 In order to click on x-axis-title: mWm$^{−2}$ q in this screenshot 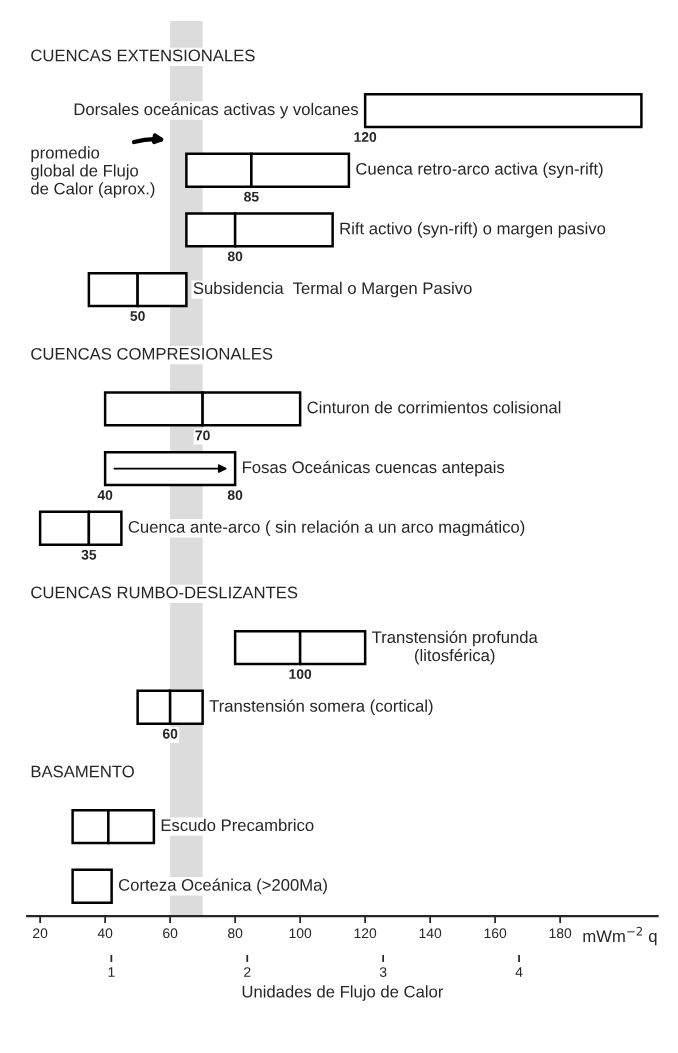, I will do `click(620, 936)`.